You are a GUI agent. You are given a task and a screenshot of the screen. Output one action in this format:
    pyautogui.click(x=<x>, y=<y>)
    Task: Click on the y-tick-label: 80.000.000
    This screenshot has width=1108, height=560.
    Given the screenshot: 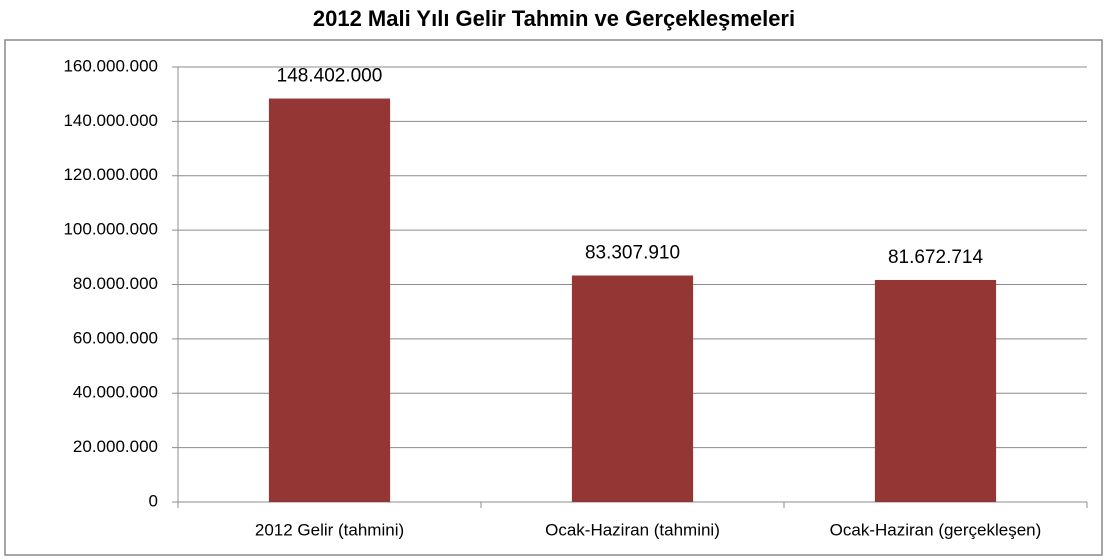 What is the action you would take?
    pyautogui.click(x=115, y=283)
    